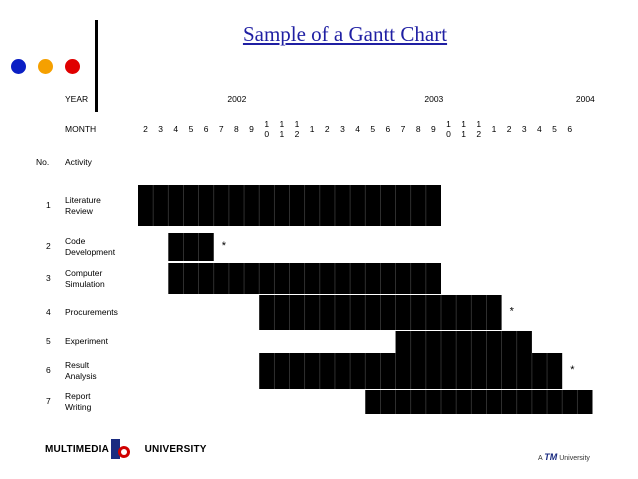  Describe the element at coordinates (434, 99) in the screenshot. I see `year-label: 2003` at that location.